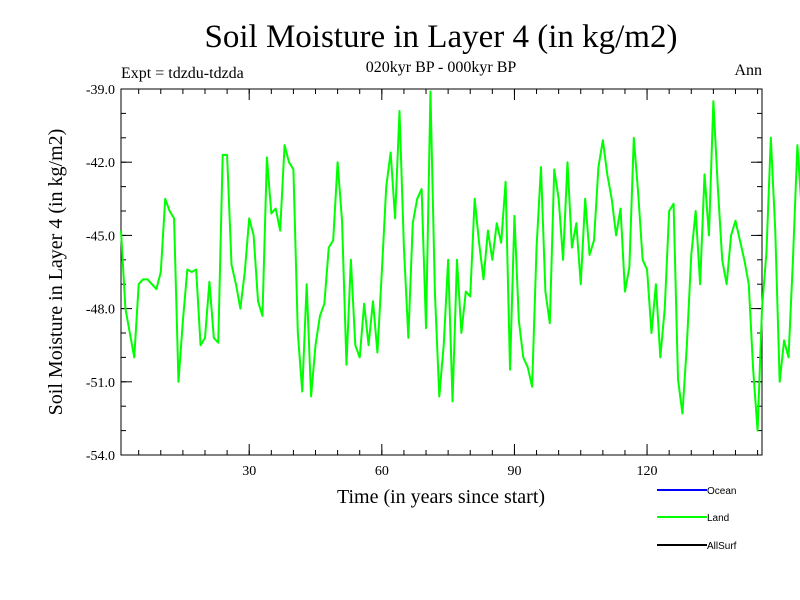  Describe the element at coordinates (721, 491) in the screenshot. I see `legend-label-ocean: Ocean` at that location.